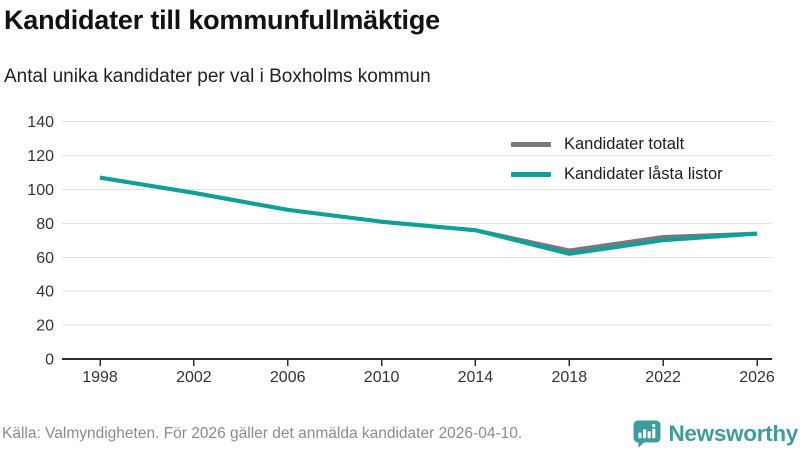 The width and height of the screenshot is (800, 450). Describe the element at coordinates (428, 377) in the screenshot. I see `x-axis-labels: 1998 2002 2006 2010 2014 2018 2022 2026` at that location.